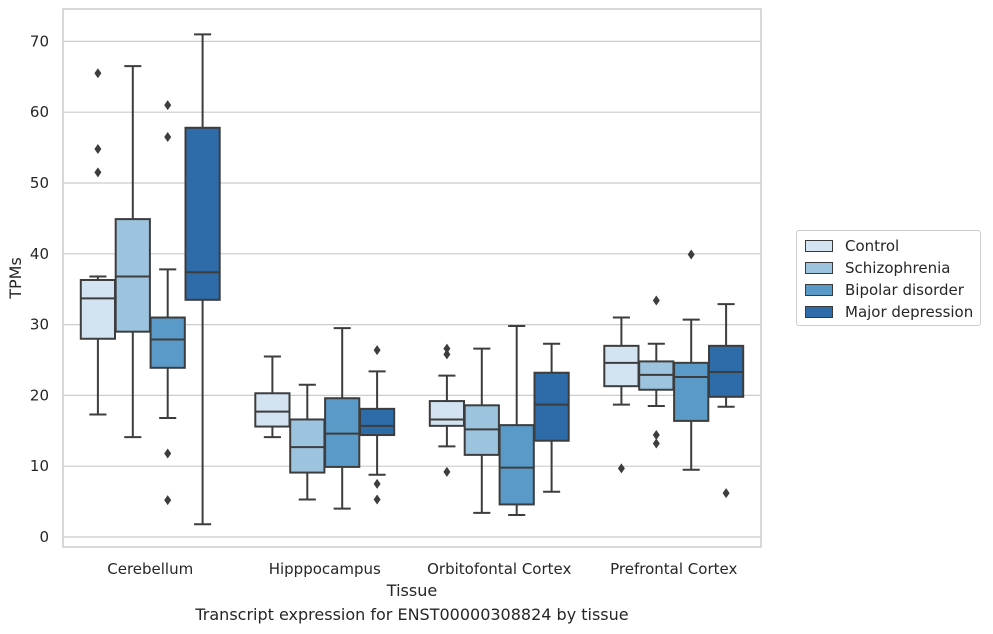 This screenshot has height=634, width=993. I want to click on y-tick-label-20: 20, so click(39, 395).